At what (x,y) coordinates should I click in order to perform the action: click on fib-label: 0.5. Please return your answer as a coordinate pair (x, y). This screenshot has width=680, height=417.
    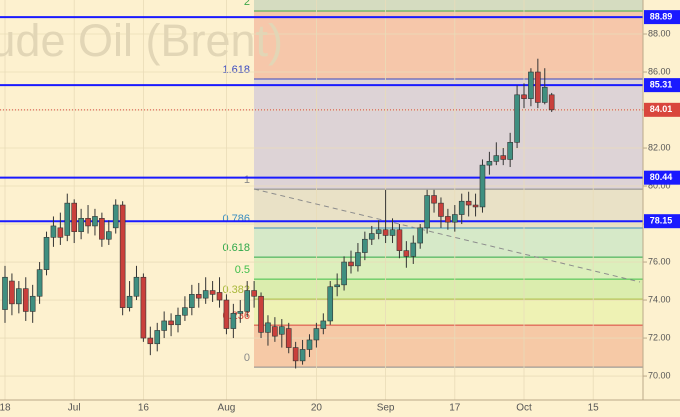
    Looking at the image, I should click on (242, 270).